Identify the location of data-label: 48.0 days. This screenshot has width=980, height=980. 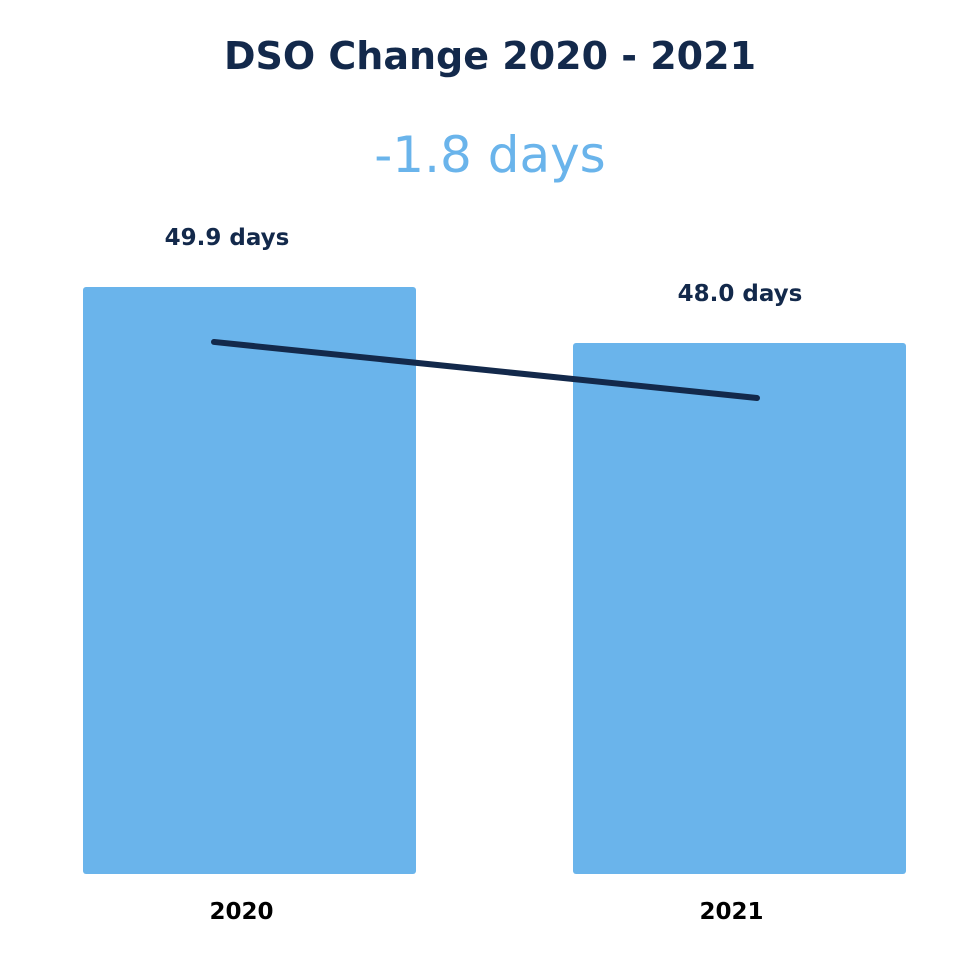
(740, 294).